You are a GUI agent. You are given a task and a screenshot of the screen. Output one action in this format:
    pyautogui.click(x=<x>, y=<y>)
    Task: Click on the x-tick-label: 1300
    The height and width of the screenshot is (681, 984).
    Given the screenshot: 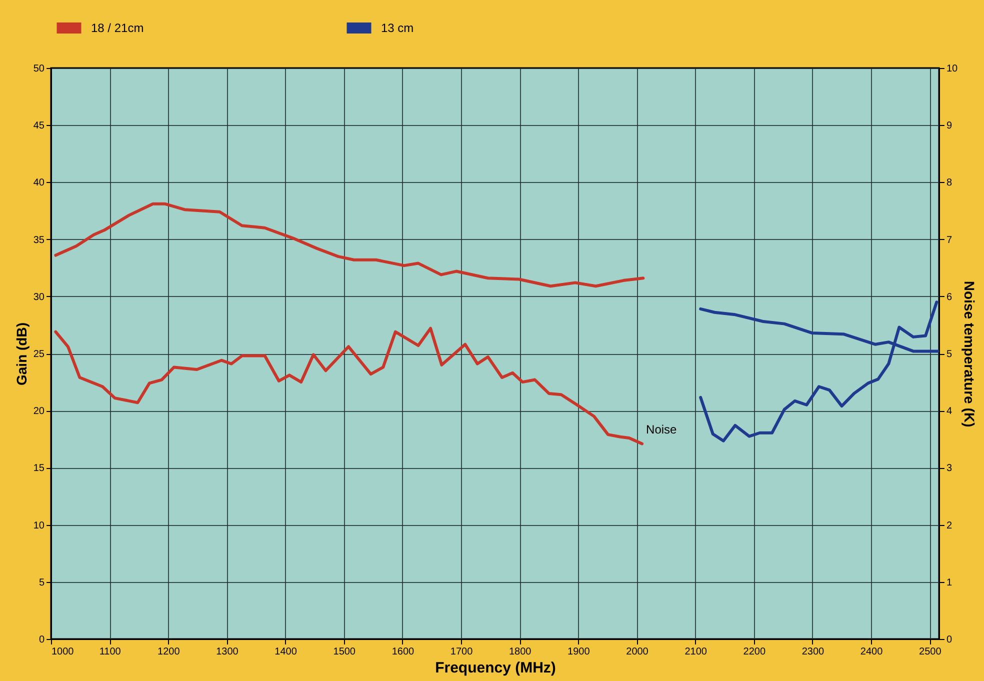 What is the action you would take?
    pyautogui.click(x=227, y=652)
    